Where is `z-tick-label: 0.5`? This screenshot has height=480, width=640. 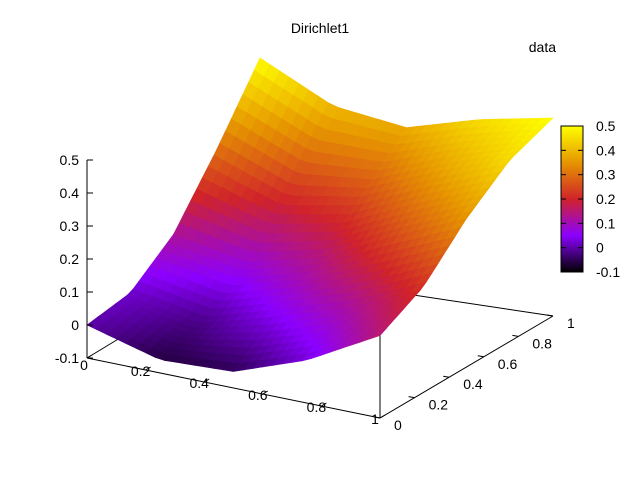
z-tick-label: 0.5 is located at coordinates (70, 160).